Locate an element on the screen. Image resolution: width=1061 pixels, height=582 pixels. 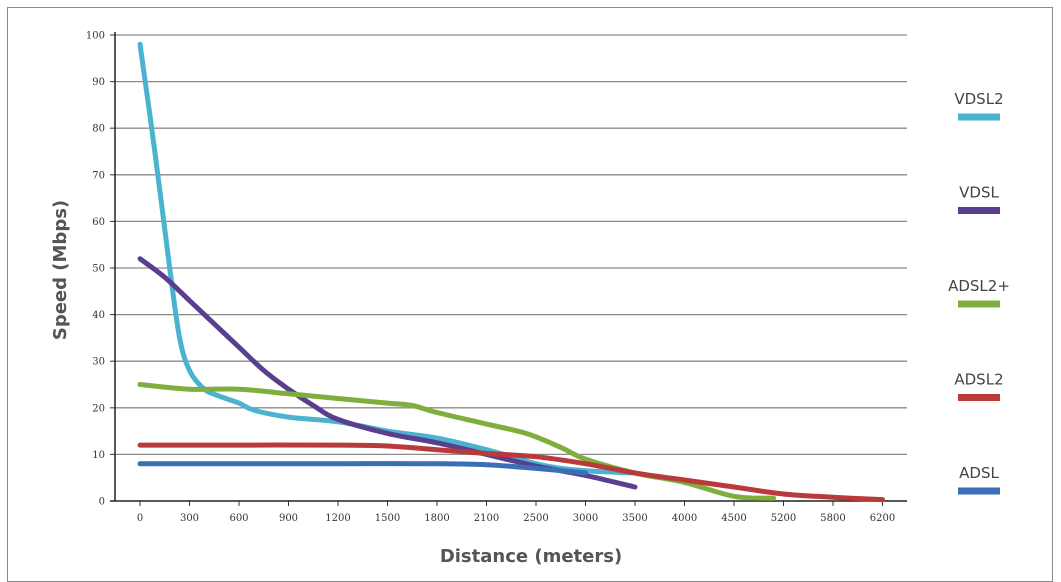
series-line-adsl is located at coordinates (362, 468).